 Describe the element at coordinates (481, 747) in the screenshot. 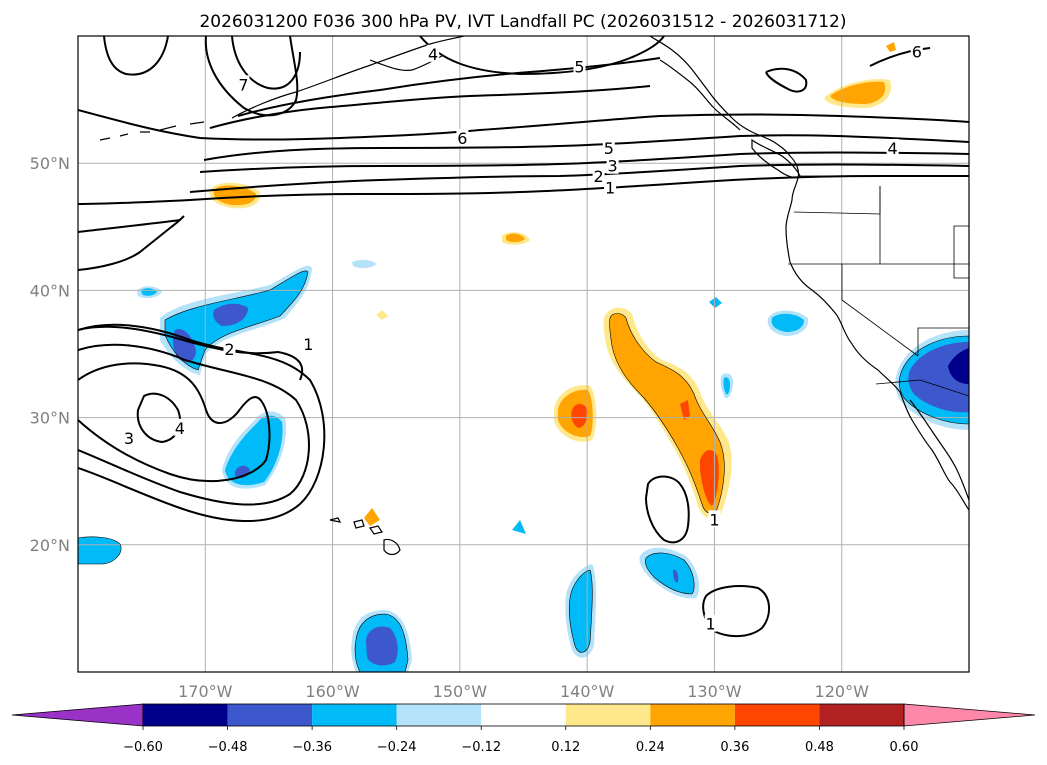

I see `colorbar-tick-label: −0.12` at that location.